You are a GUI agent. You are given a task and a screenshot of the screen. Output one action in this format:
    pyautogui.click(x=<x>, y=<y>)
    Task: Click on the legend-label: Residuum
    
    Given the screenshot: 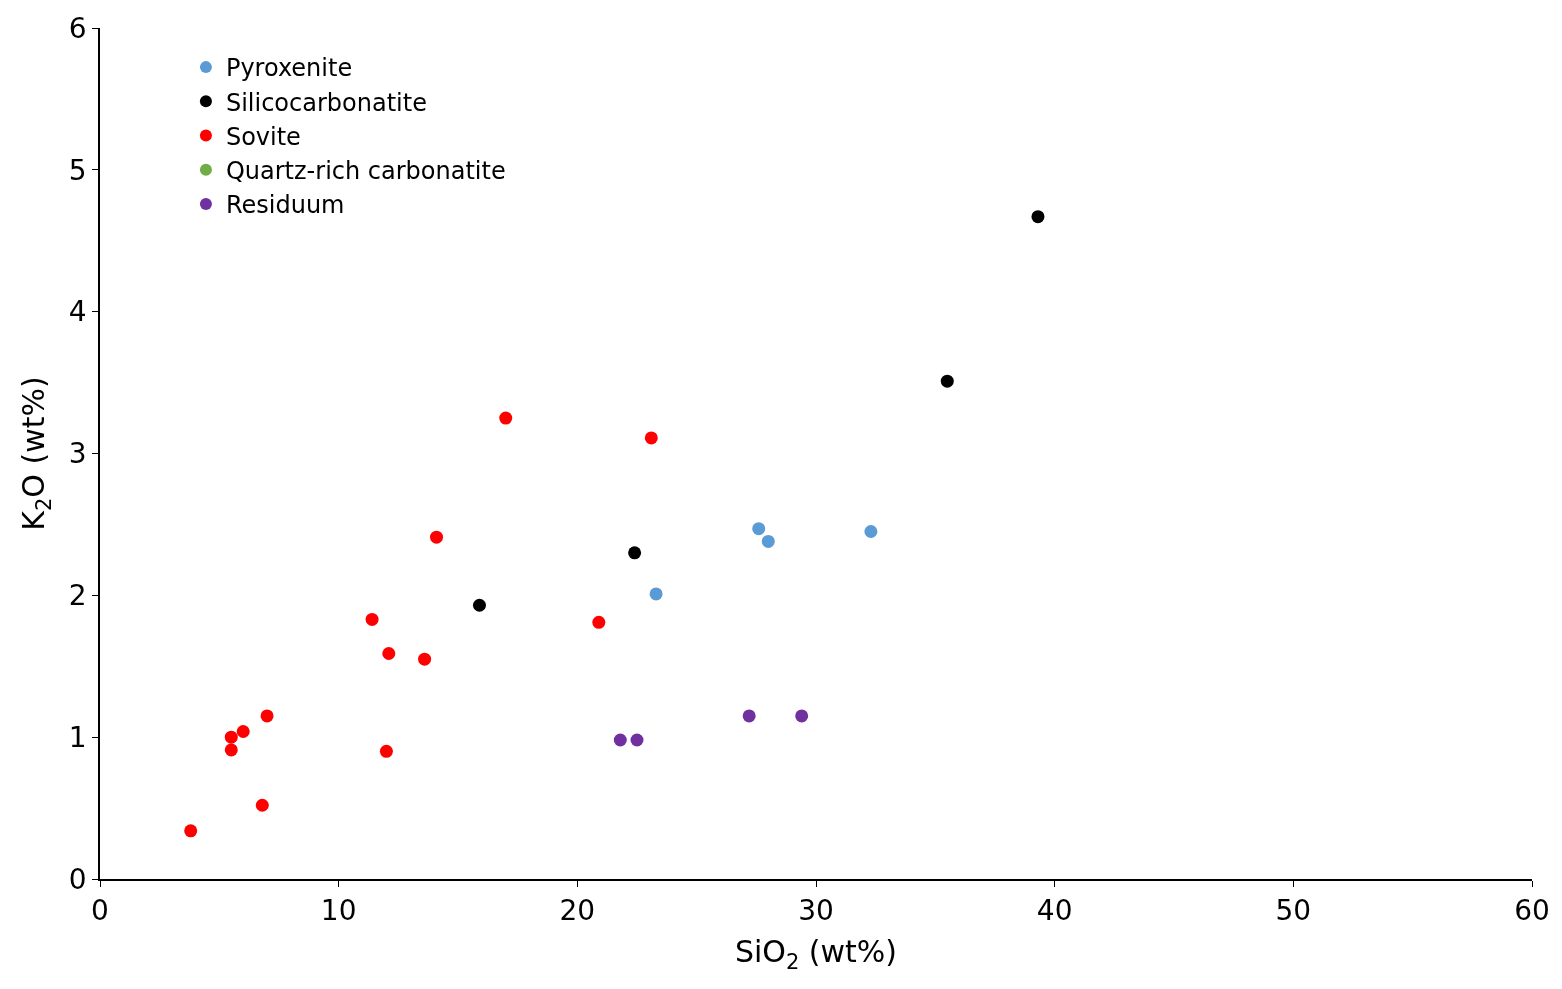 What is the action you would take?
    pyautogui.click(x=285, y=205)
    